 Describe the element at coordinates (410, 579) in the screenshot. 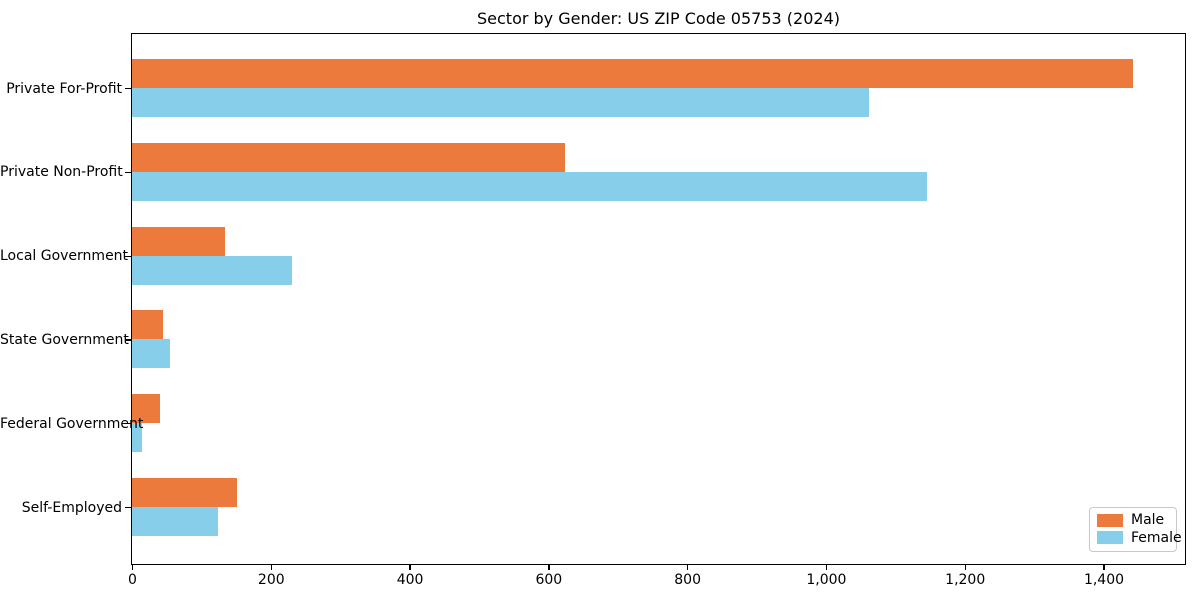

I see `x-axis-label: 400` at that location.